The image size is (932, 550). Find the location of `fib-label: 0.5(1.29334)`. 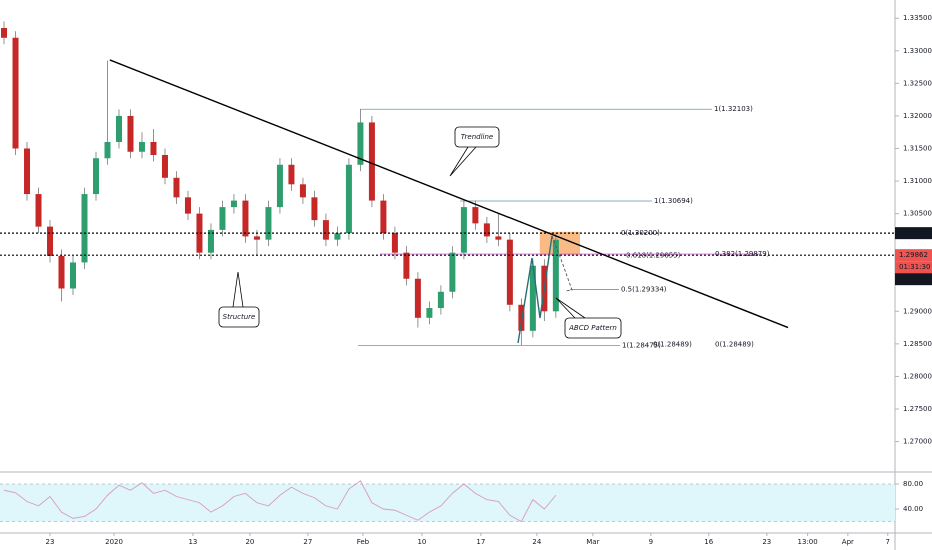

fib-label: 0.5(1.29334) is located at coordinates (644, 290).